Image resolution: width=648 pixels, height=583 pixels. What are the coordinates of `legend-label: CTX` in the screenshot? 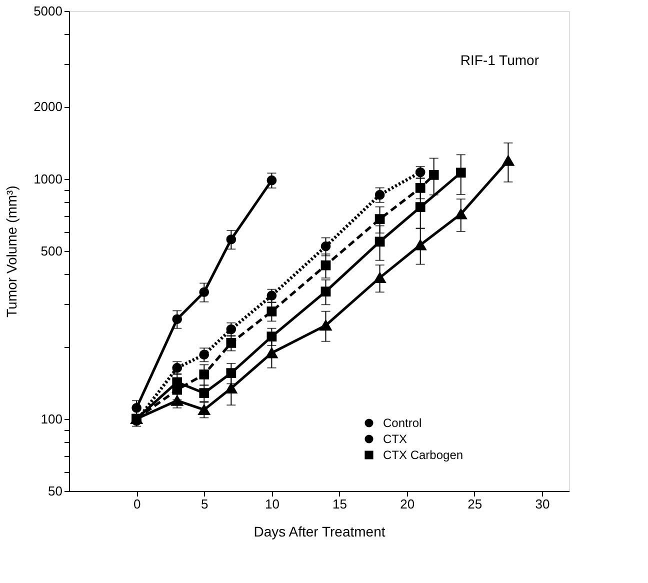 It's located at (395, 439).